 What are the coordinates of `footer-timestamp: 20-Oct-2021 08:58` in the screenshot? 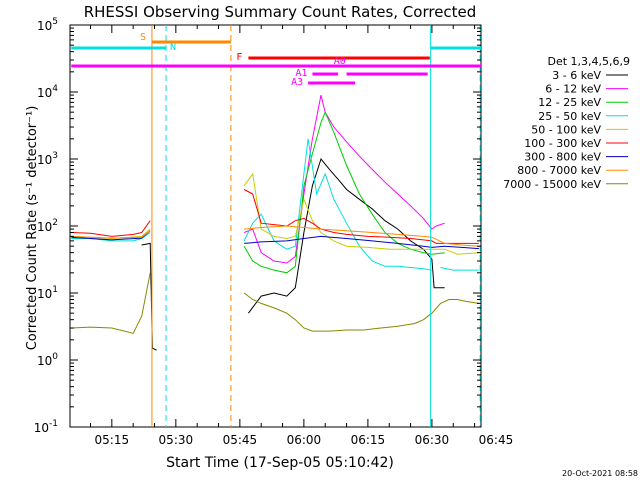 It's located at (600, 473).